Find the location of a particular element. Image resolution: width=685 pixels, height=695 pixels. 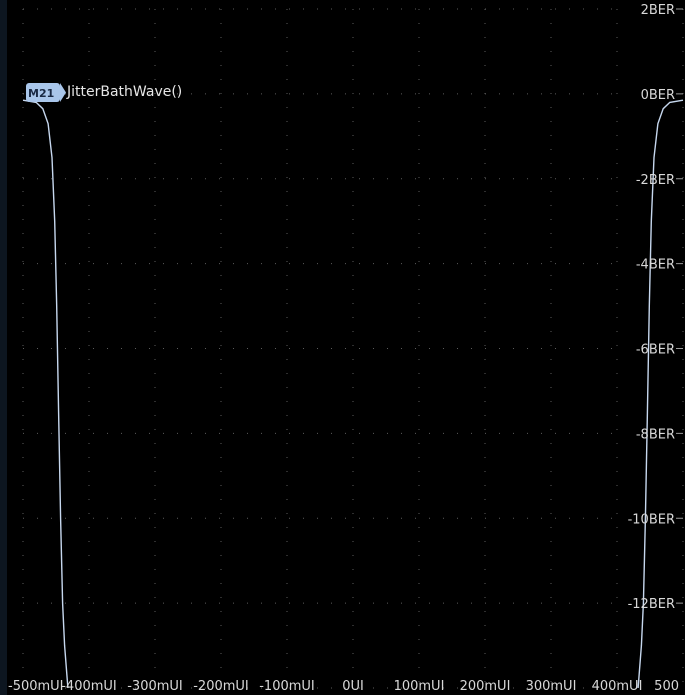

bathtub-curve-left is located at coordinates (45, 394).